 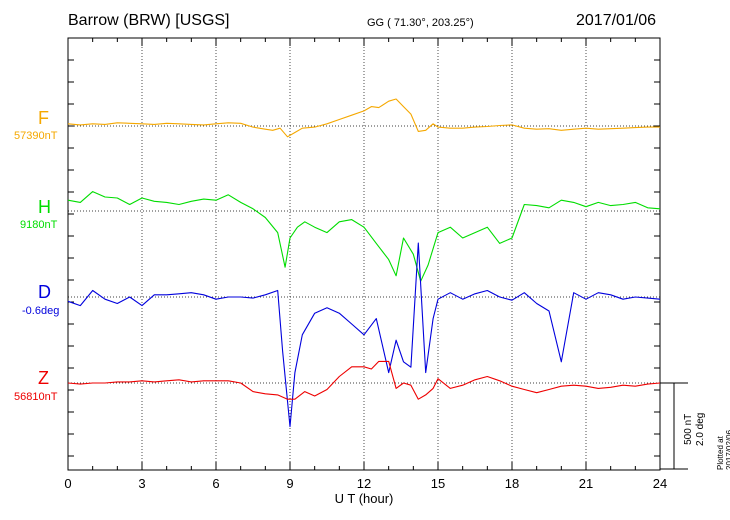 I want to click on x-tick-label: 21, so click(x=586, y=483).